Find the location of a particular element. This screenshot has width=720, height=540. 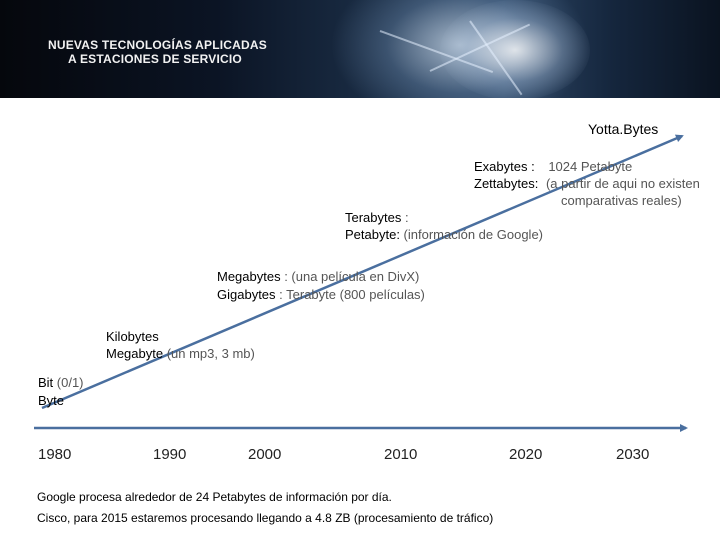

tera-sep: : is located at coordinates (405, 217).